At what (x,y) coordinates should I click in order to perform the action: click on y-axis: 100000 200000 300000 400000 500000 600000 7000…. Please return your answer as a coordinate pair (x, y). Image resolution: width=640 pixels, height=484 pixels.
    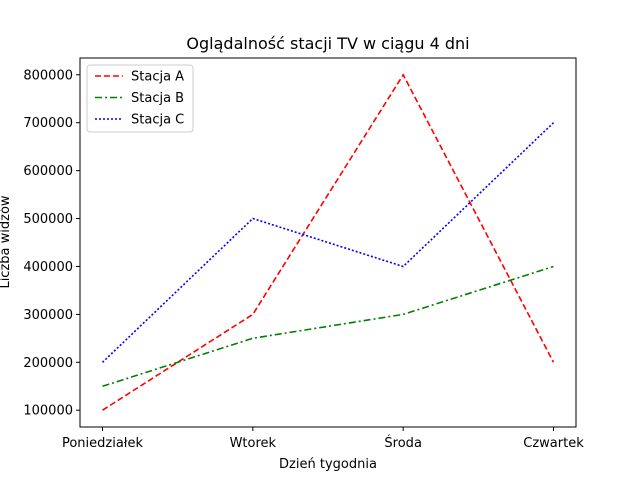
    Looking at the image, I should click on (51, 243).